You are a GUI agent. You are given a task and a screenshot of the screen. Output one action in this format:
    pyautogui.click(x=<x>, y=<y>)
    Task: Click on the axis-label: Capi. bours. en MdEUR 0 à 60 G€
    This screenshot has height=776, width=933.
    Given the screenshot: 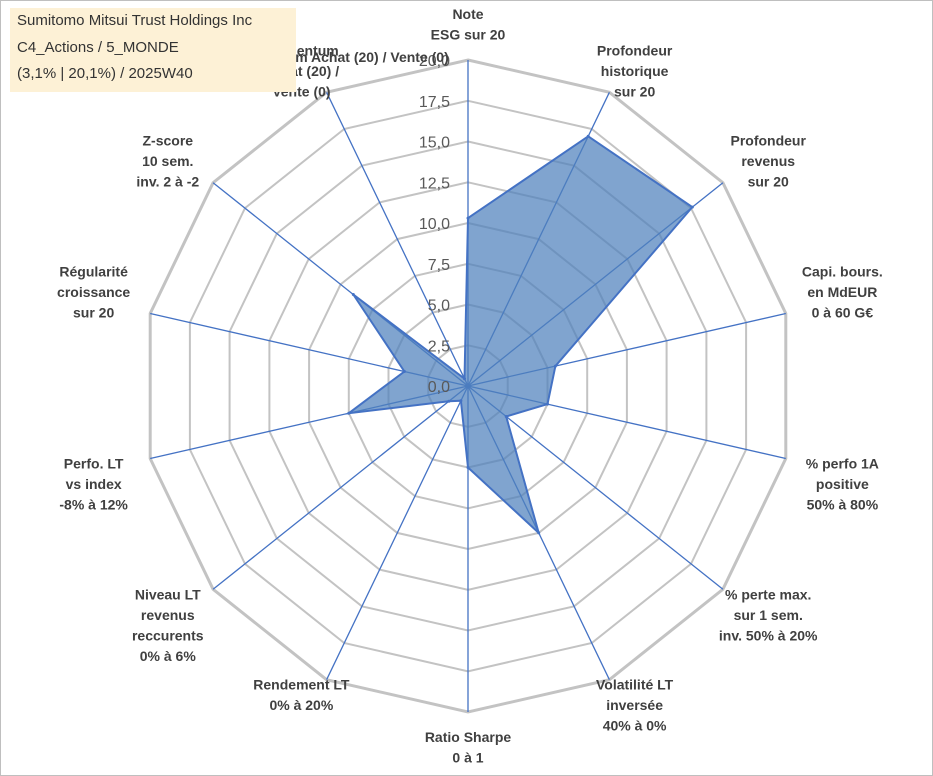 What is the action you would take?
    pyautogui.click(x=842, y=291)
    